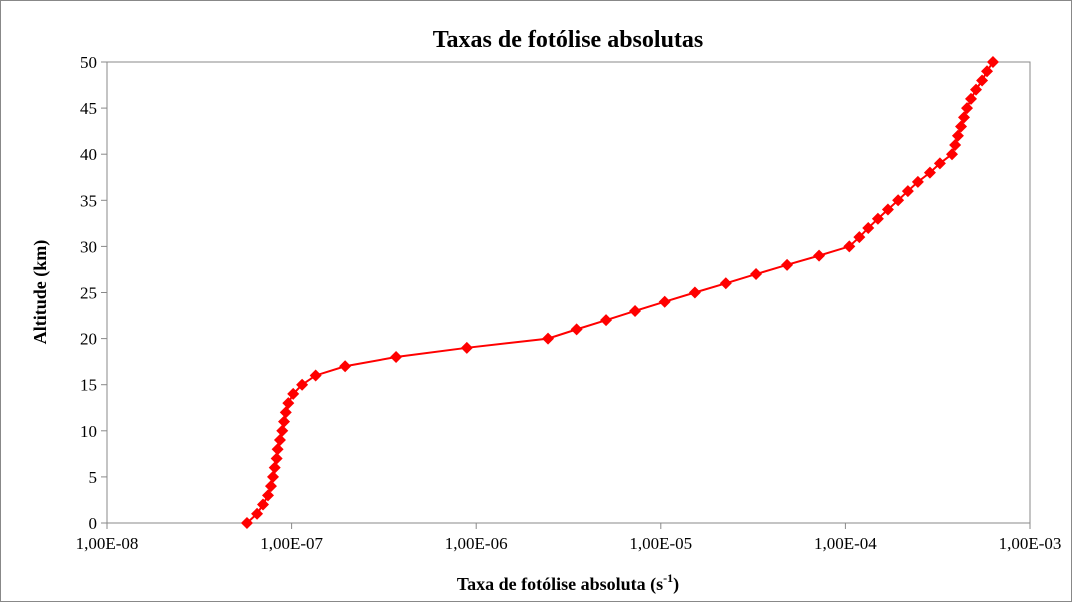 This screenshot has width=1073, height=603. I want to click on y-tick-label: 25, so click(88, 293).